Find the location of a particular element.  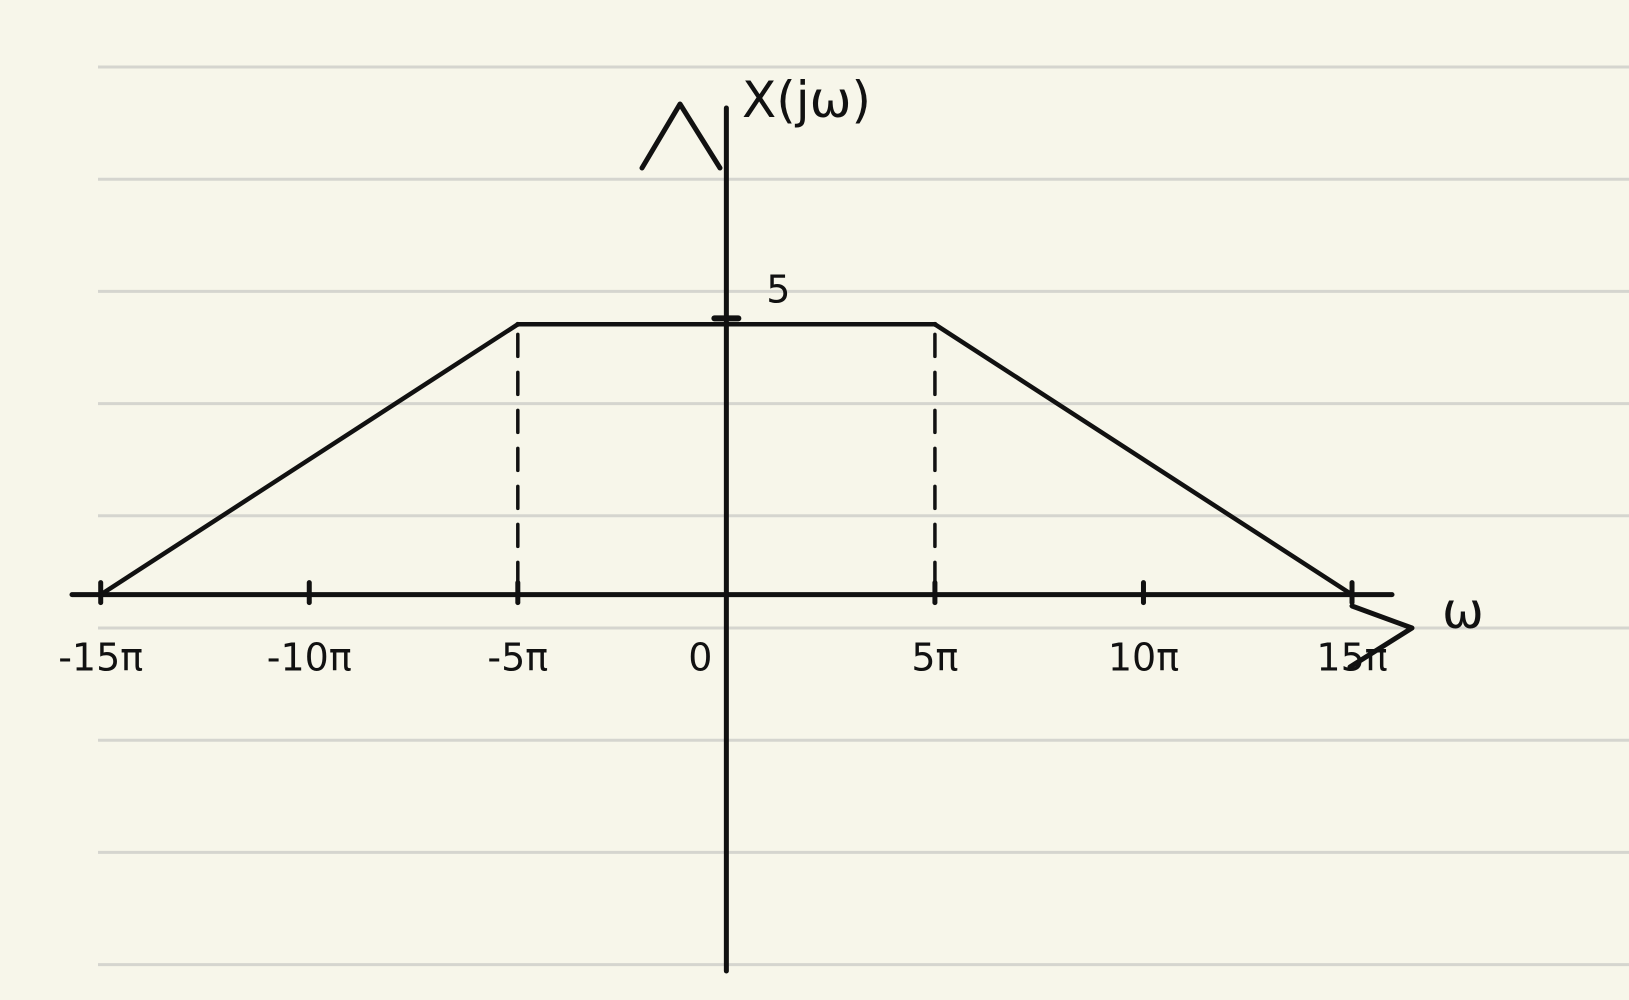

x-axis-label: ω is located at coordinates (1463, 611).